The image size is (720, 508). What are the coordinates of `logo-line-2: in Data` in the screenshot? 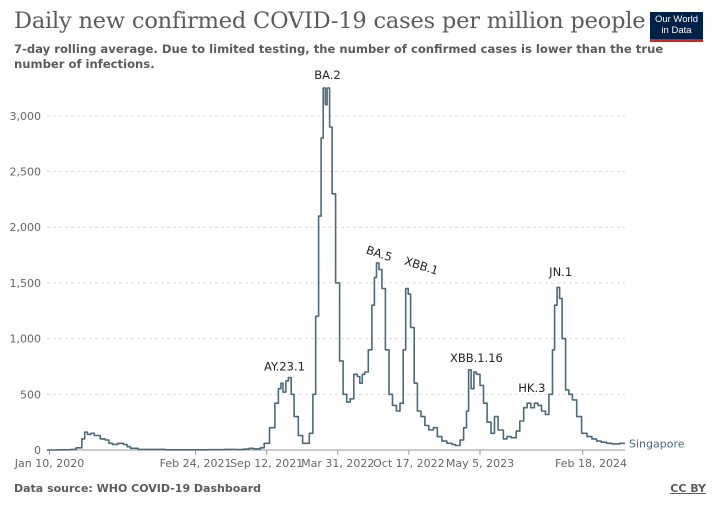 It's located at (676, 30).